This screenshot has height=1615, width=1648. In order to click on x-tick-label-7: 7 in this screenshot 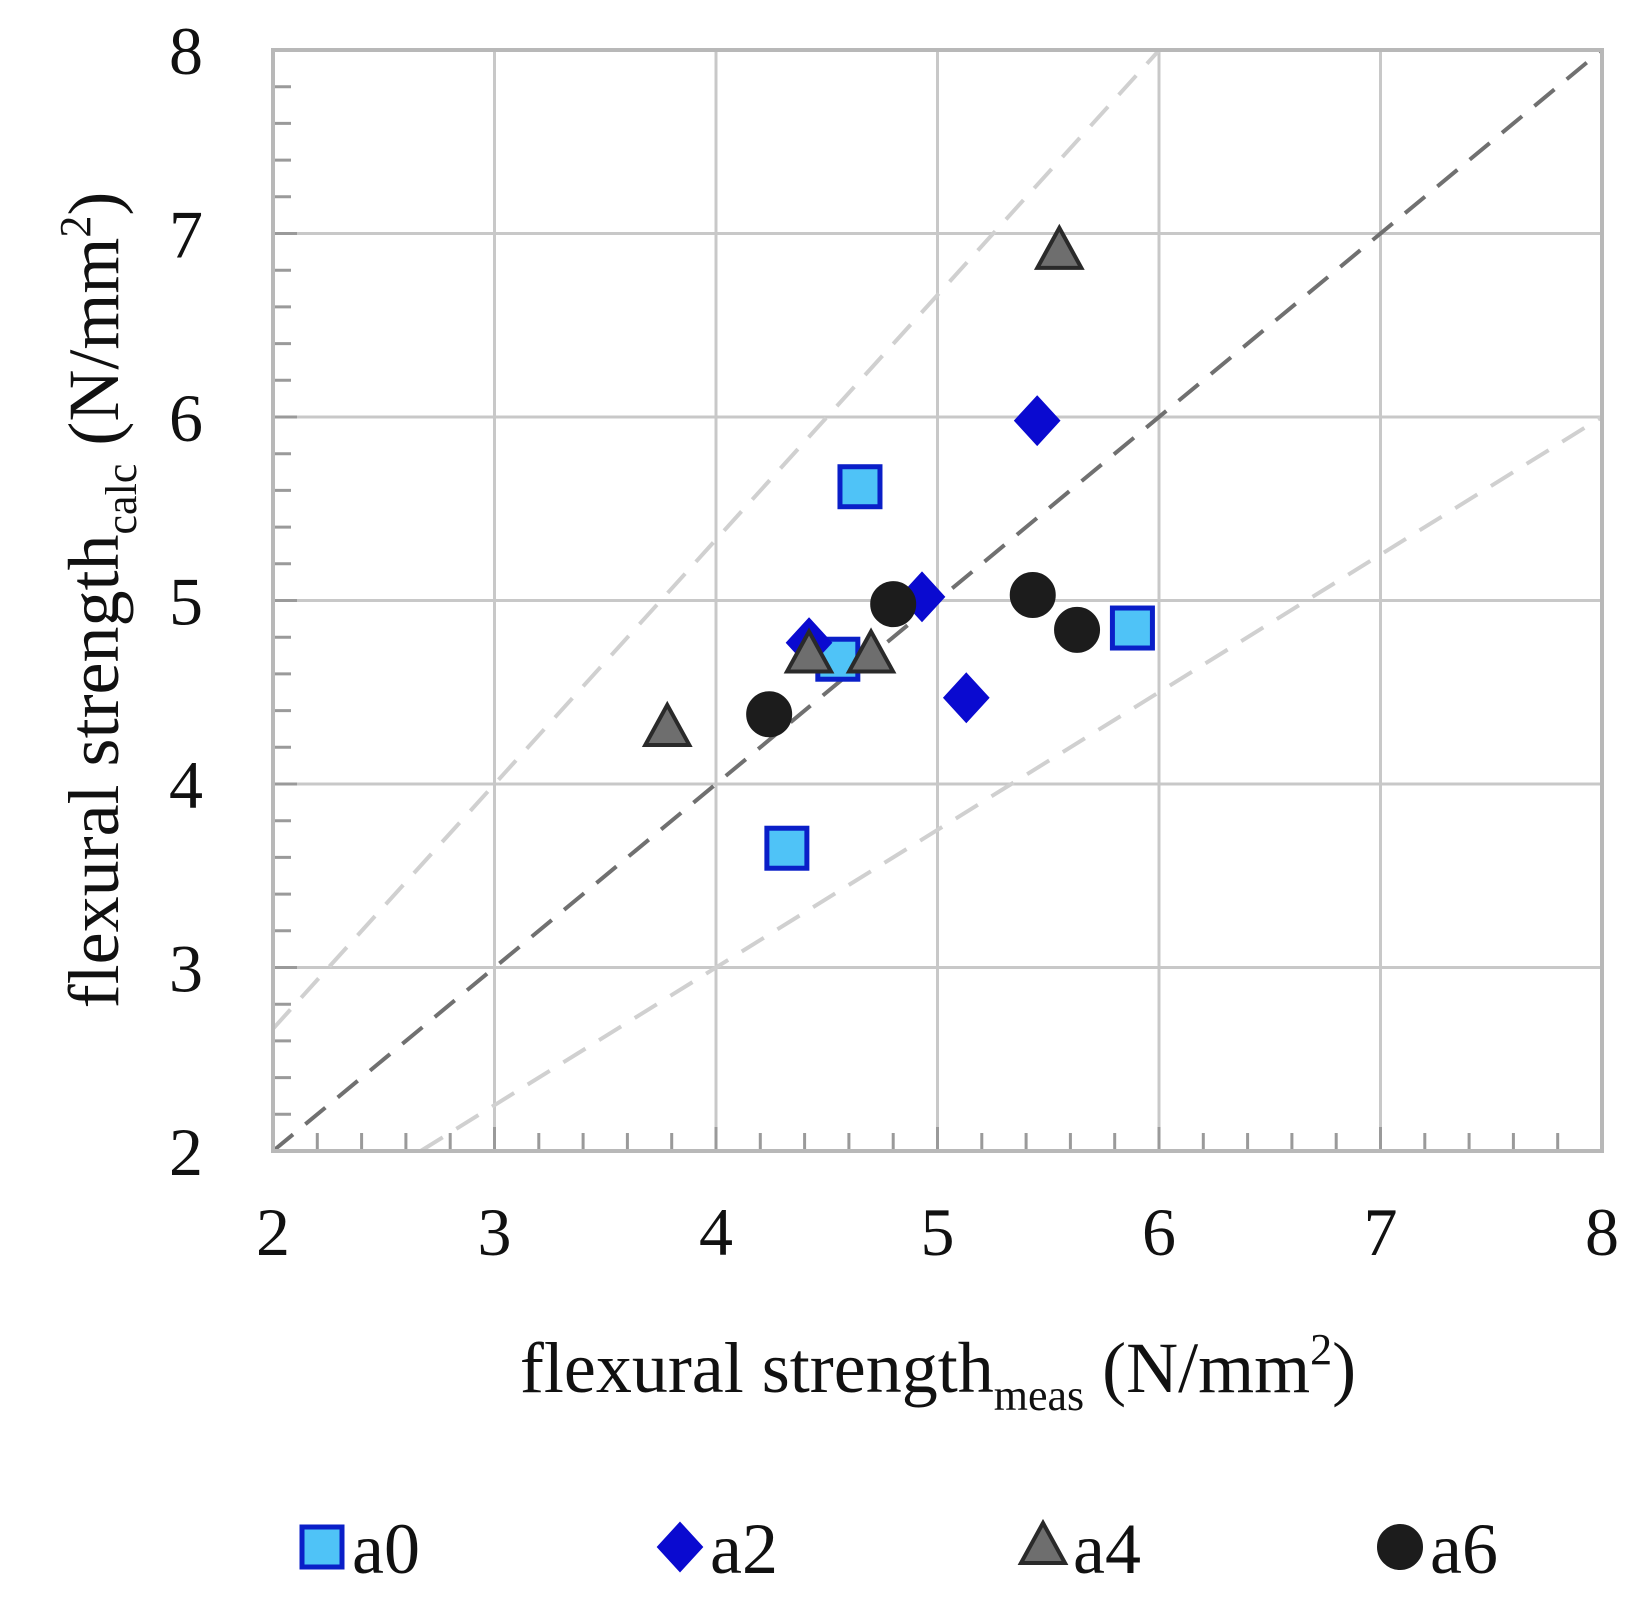, I will do `click(1381, 1232)`.